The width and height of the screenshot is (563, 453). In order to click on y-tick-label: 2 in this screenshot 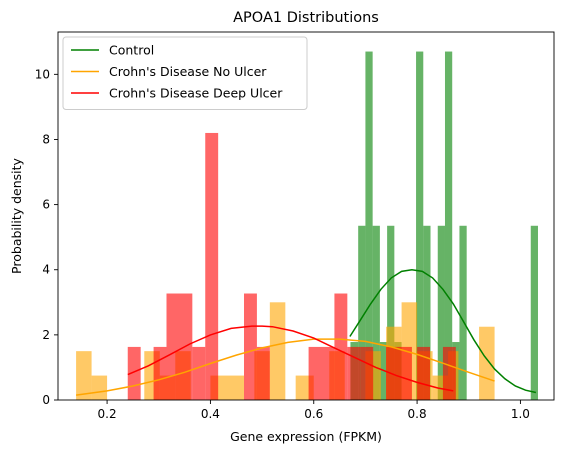, I will do `click(46, 335)`.